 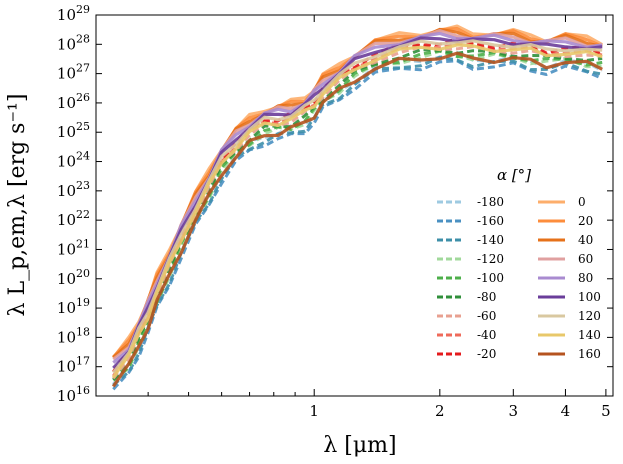 I want to click on y-tick-label: 1026, so click(x=73, y=101).